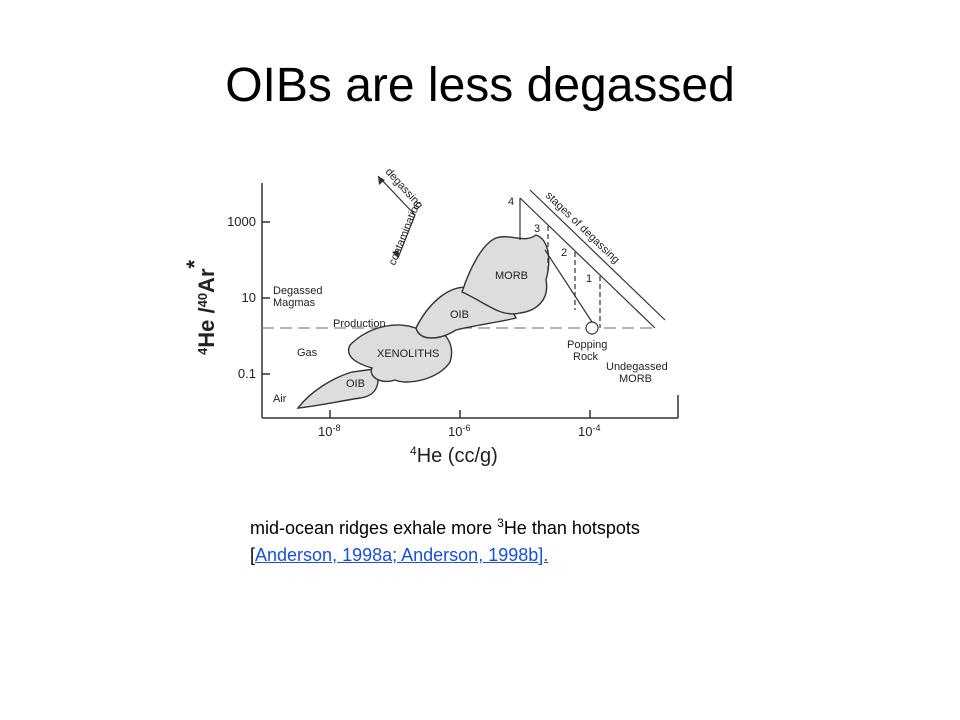 The width and height of the screenshot is (960, 720). What do you see at coordinates (280, 399) in the screenshot?
I see `note: Air` at bounding box center [280, 399].